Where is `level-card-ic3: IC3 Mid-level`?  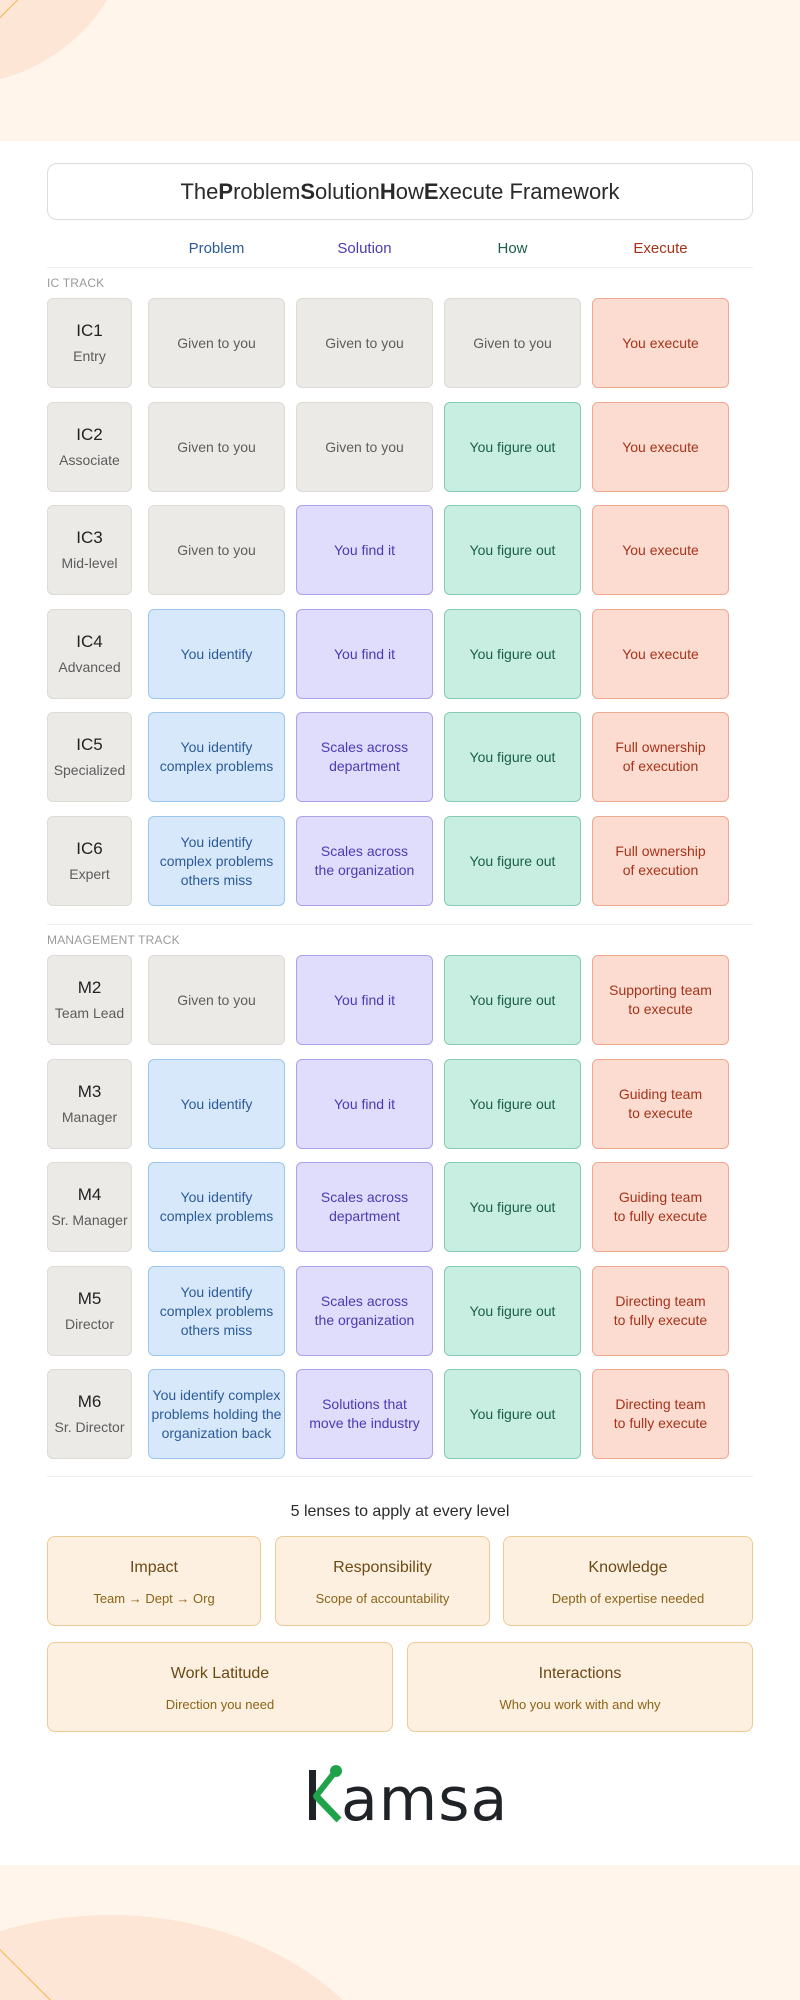
level-card-ic3: IC3 Mid-level is located at coordinates (89, 550).